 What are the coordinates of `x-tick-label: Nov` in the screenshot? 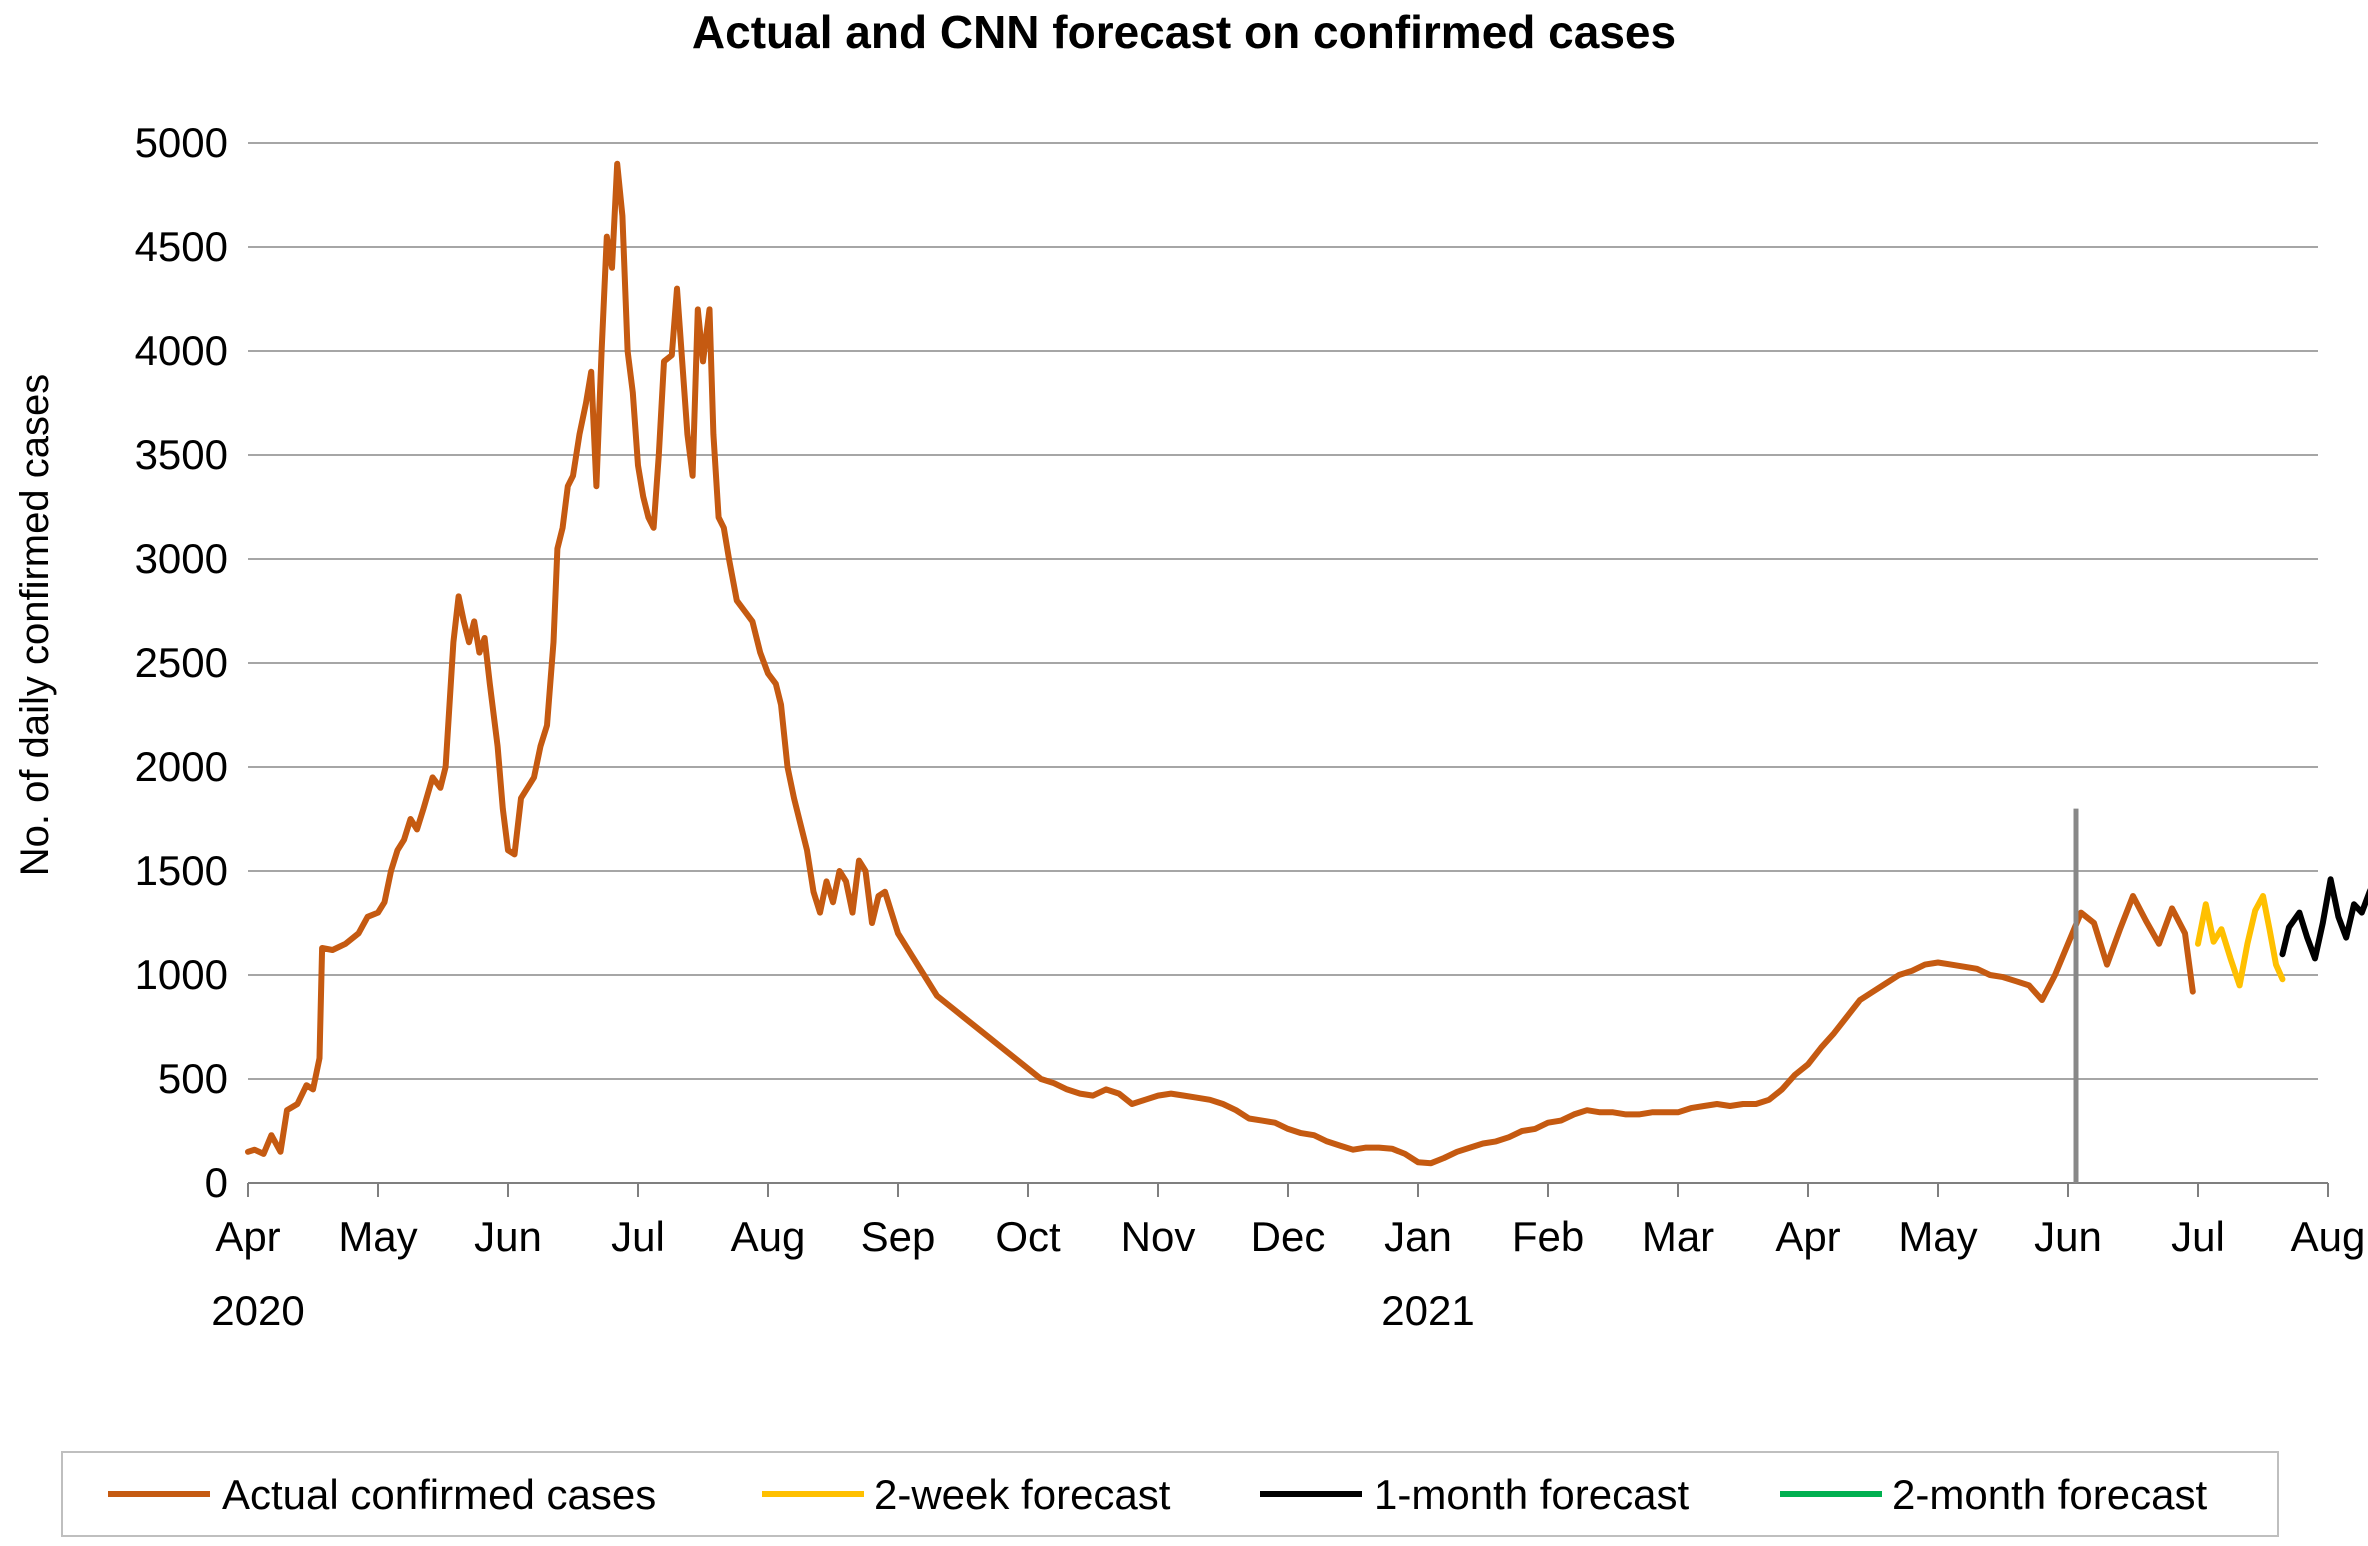 It's located at (1158, 1236).